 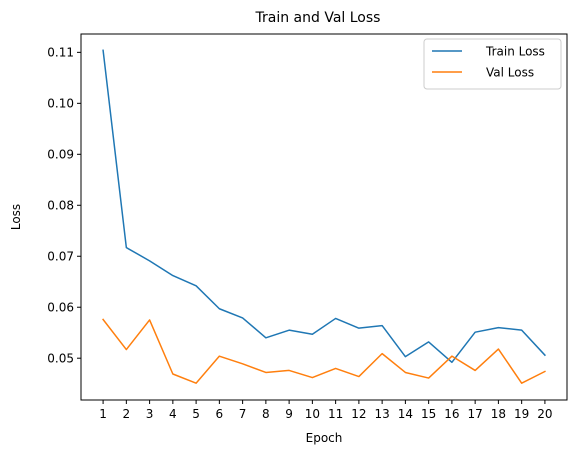 What do you see at coordinates (475, 414) in the screenshot?
I see `x-tick-label: 17` at bounding box center [475, 414].